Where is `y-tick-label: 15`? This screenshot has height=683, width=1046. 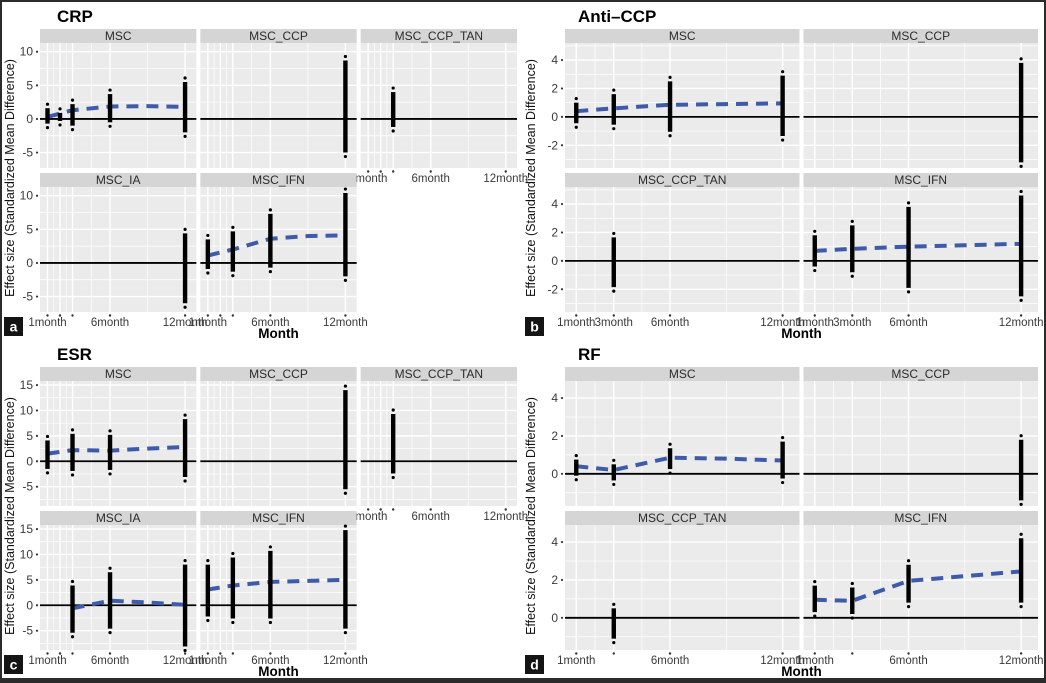
y-tick-label: 15 is located at coordinates (27, 385).